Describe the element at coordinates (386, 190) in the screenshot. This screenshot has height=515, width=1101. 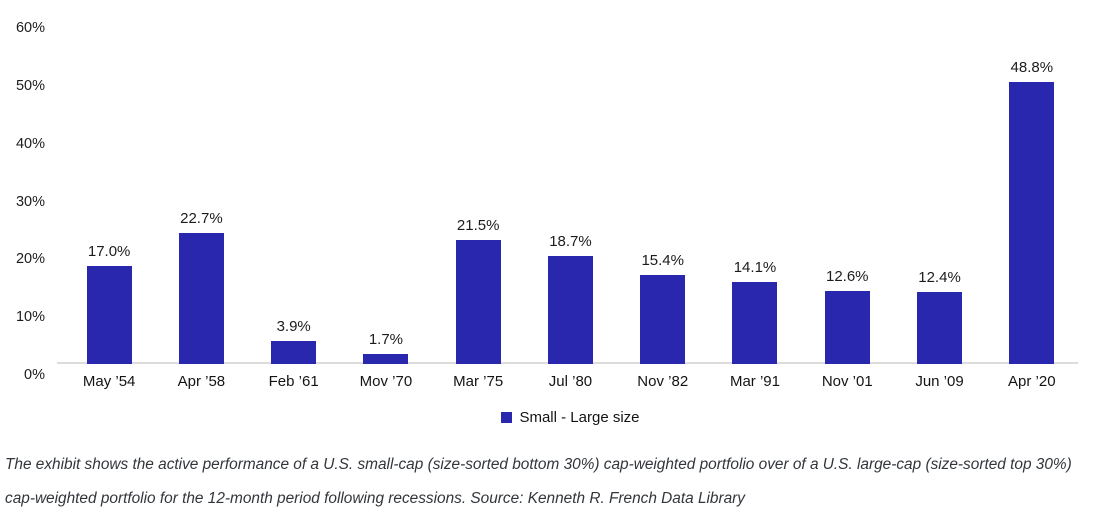
I see `bar-slot: 1.7%` at that location.